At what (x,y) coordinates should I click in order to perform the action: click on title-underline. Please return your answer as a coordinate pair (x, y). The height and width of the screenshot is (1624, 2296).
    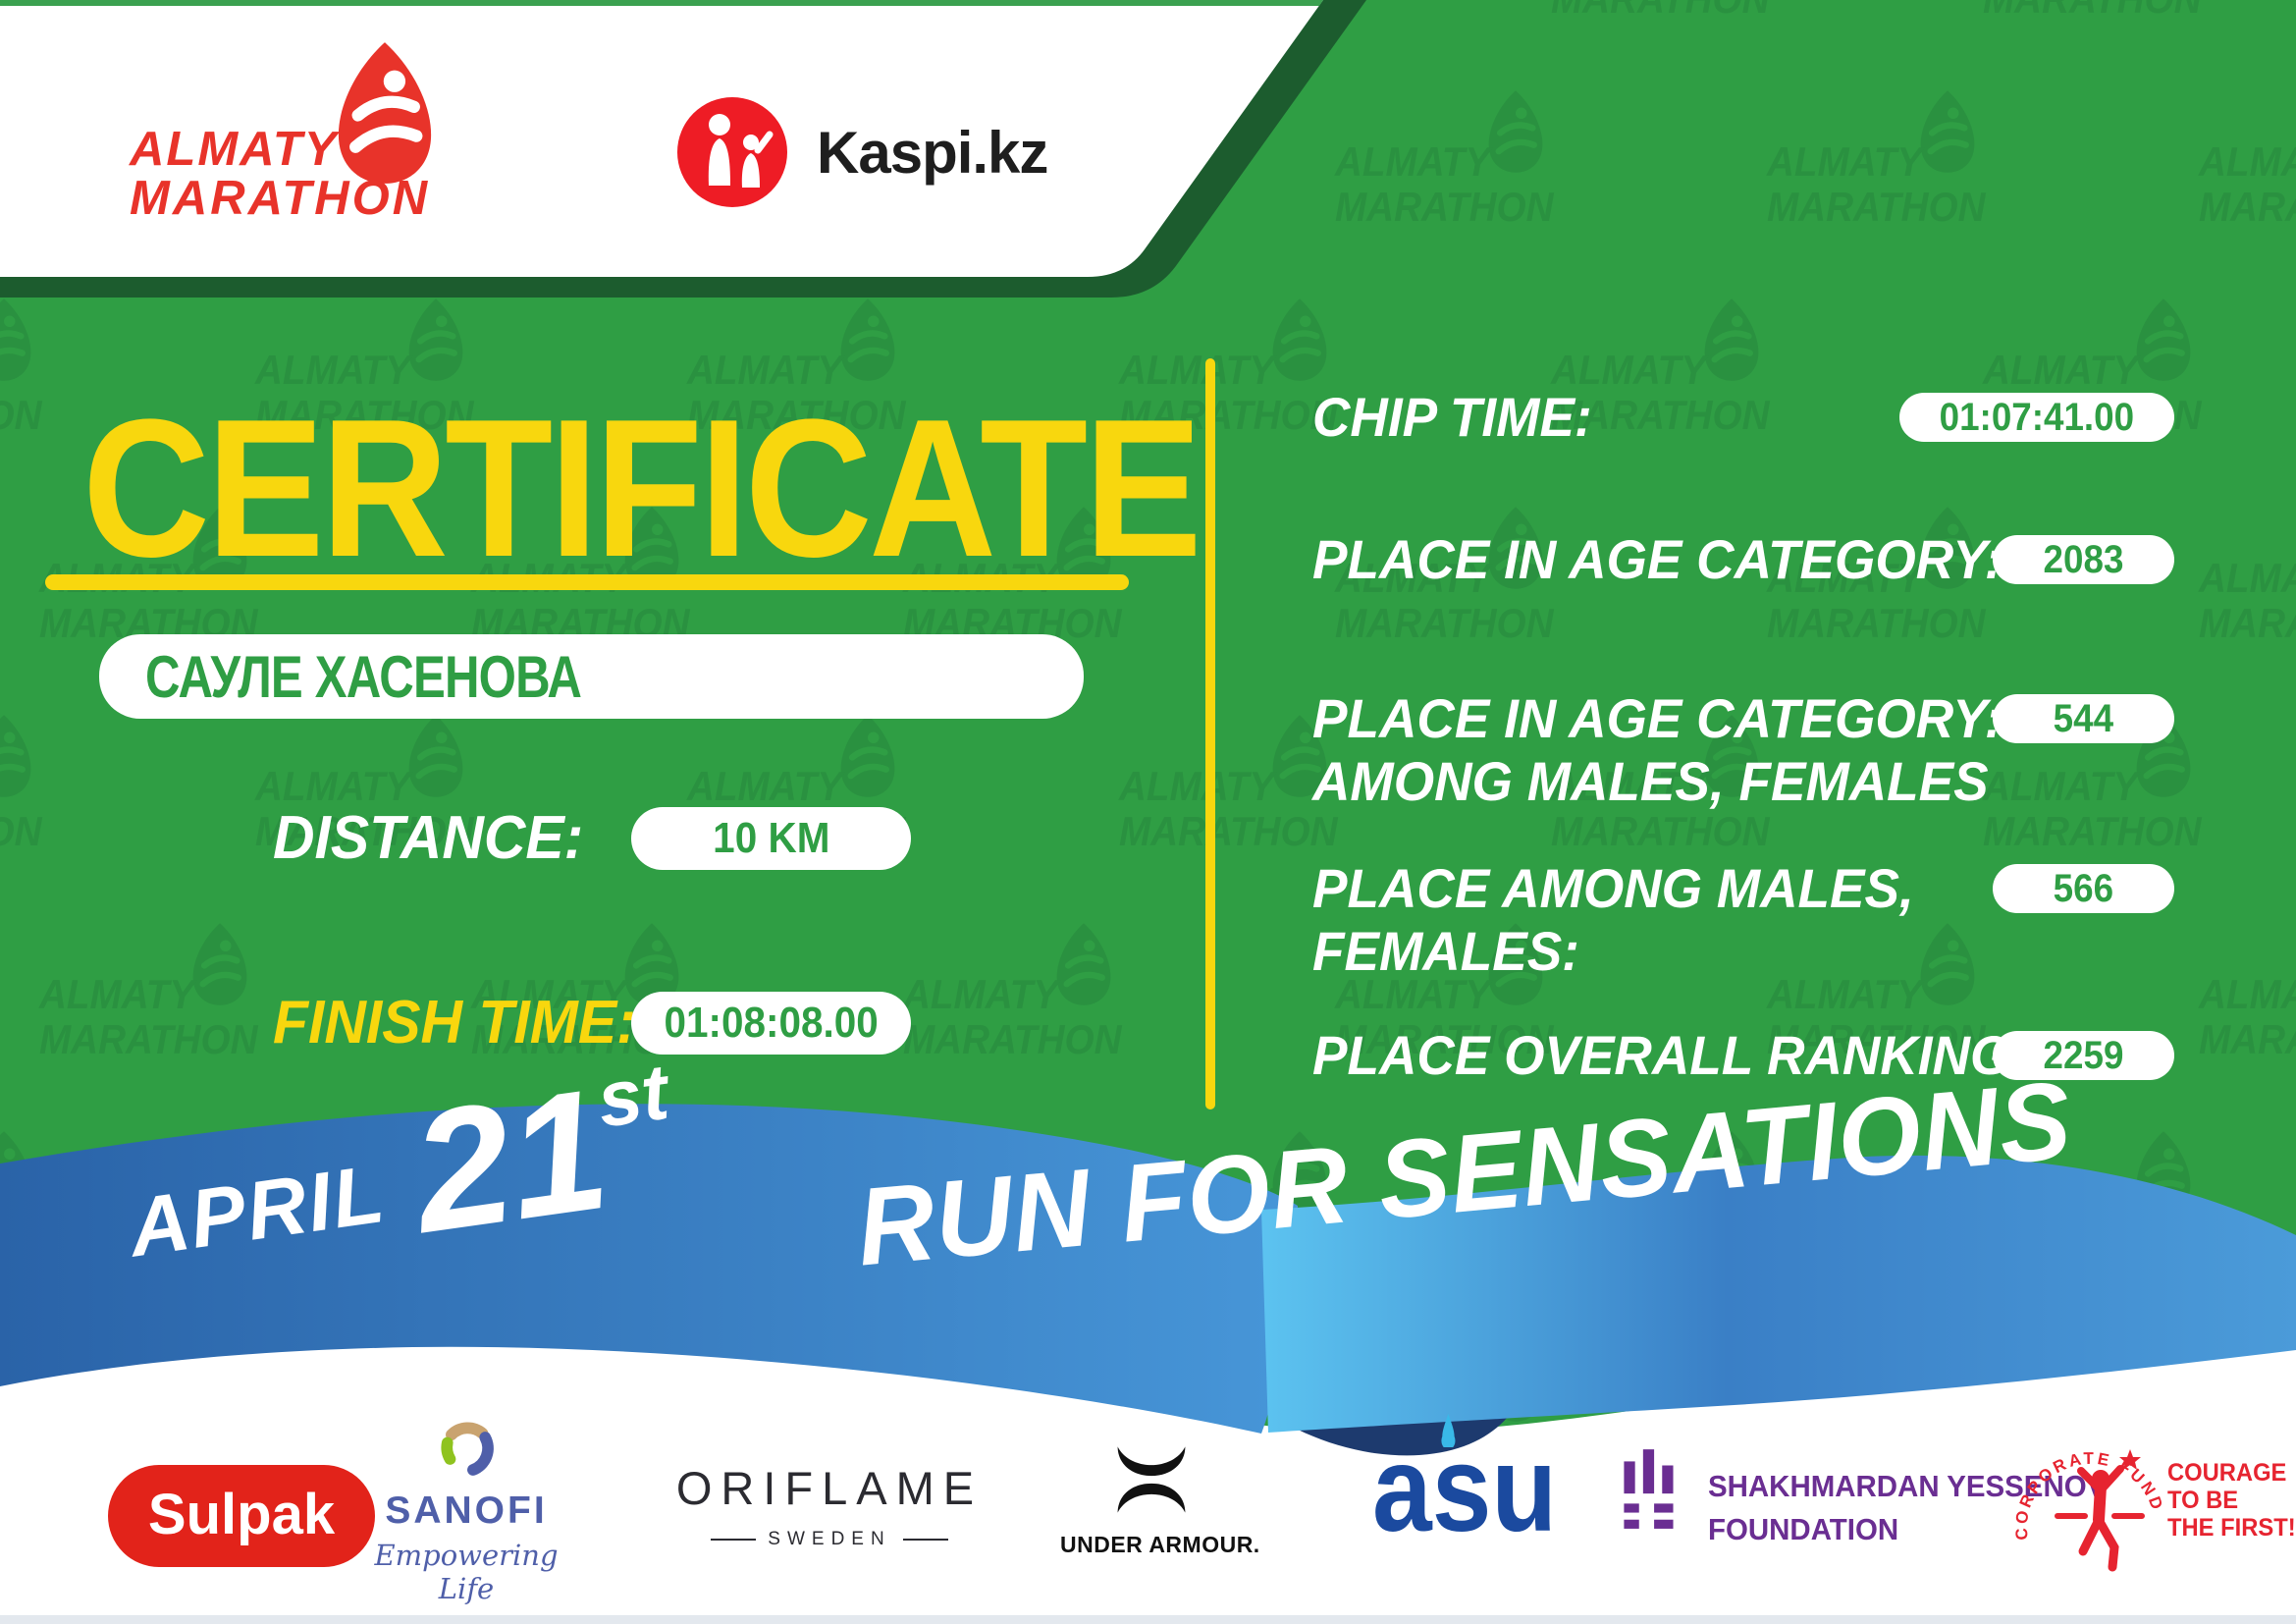
    Looking at the image, I should click on (587, 582).